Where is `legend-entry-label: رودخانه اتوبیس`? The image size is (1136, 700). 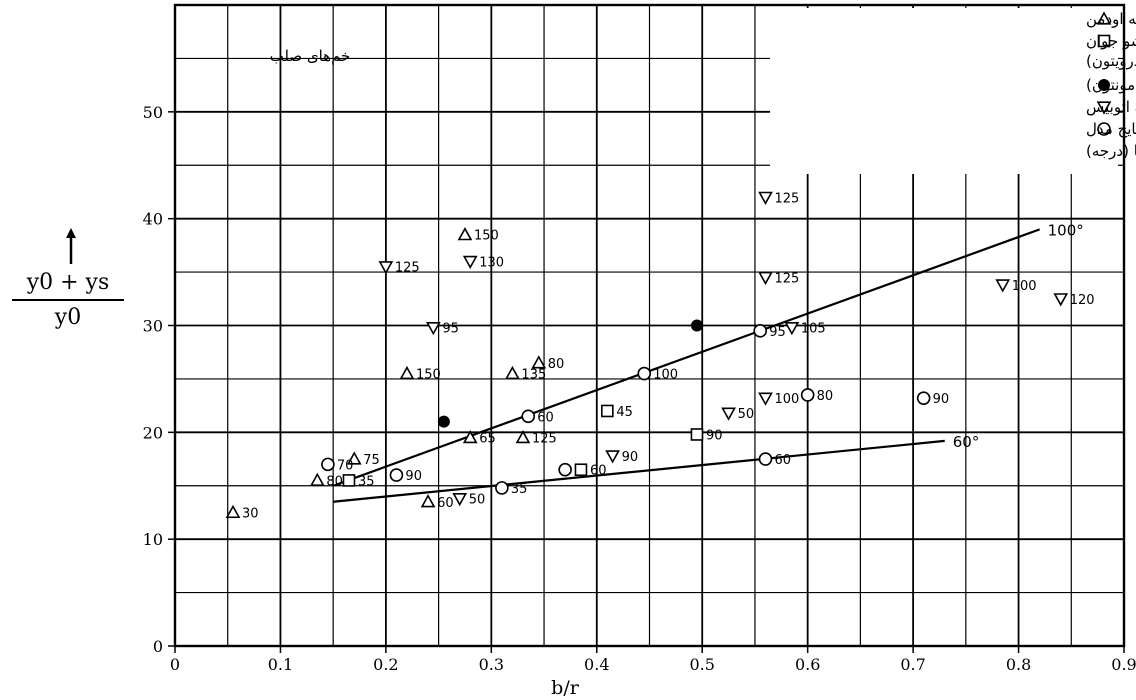
legend-entry-label: رودخانه اتوبیس is located at coordinates (1111, 107).